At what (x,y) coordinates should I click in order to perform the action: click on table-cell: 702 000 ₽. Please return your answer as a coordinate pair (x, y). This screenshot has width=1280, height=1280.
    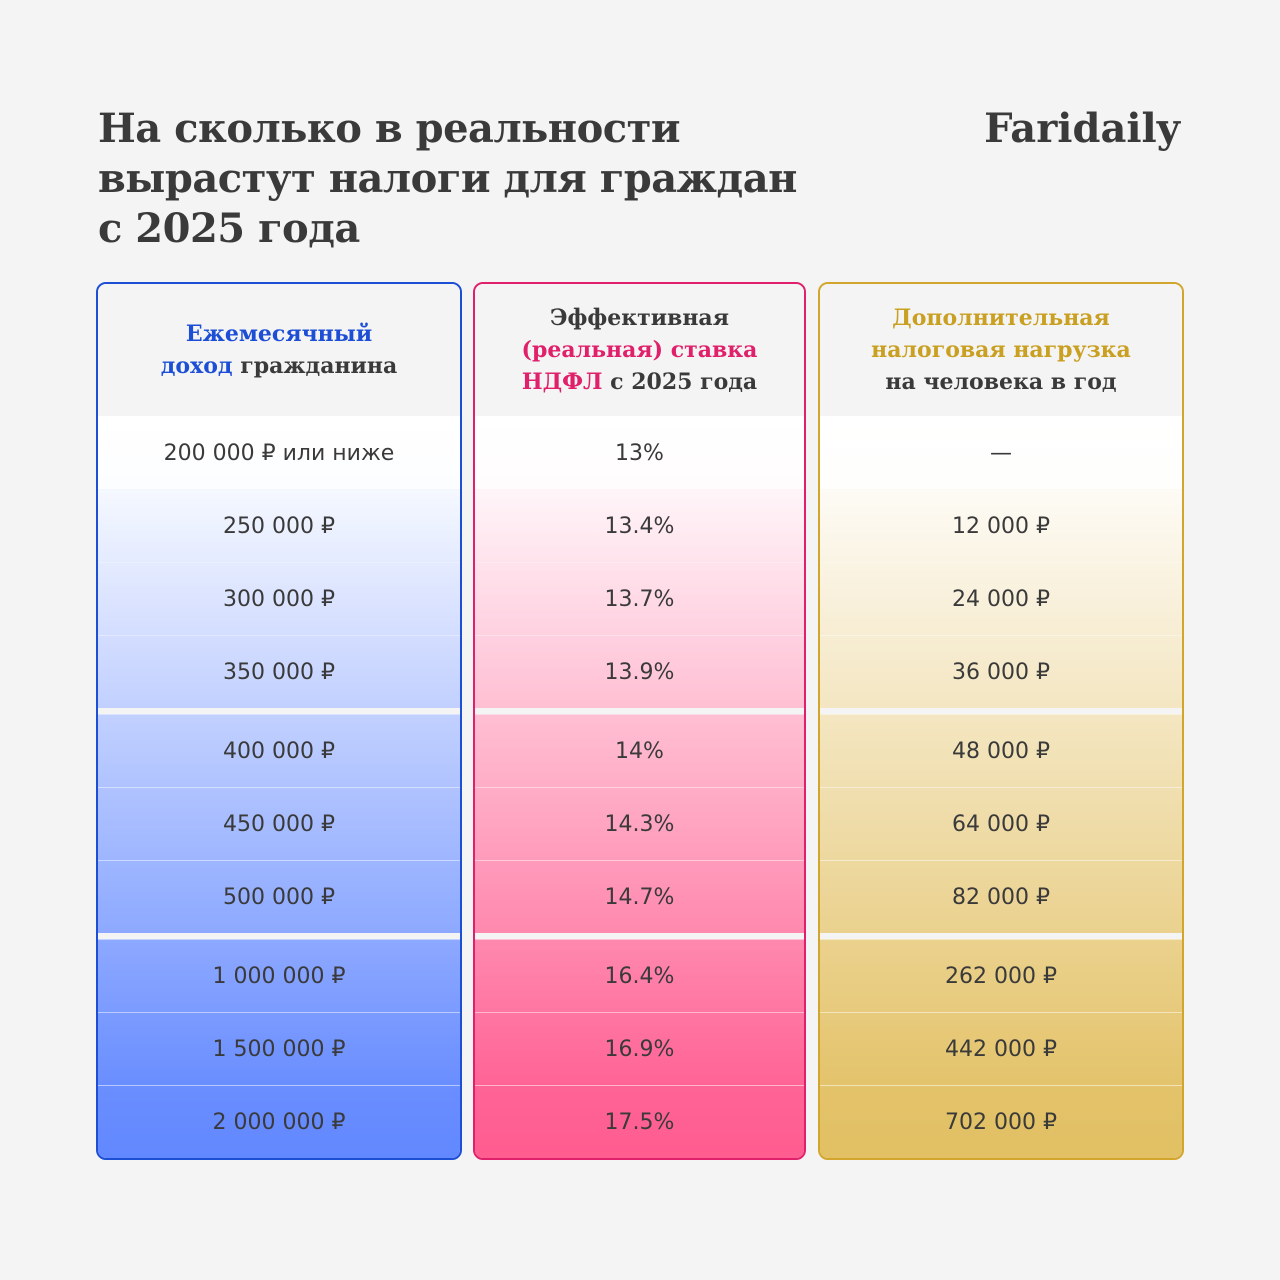
    Looking at the image, I should click on (1001, 1121).